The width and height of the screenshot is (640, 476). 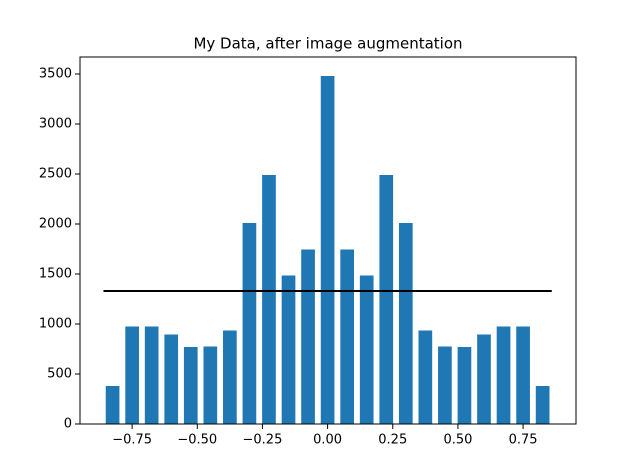 I want to click on x-tick-label: −0.75, so click(x=132, y=440).